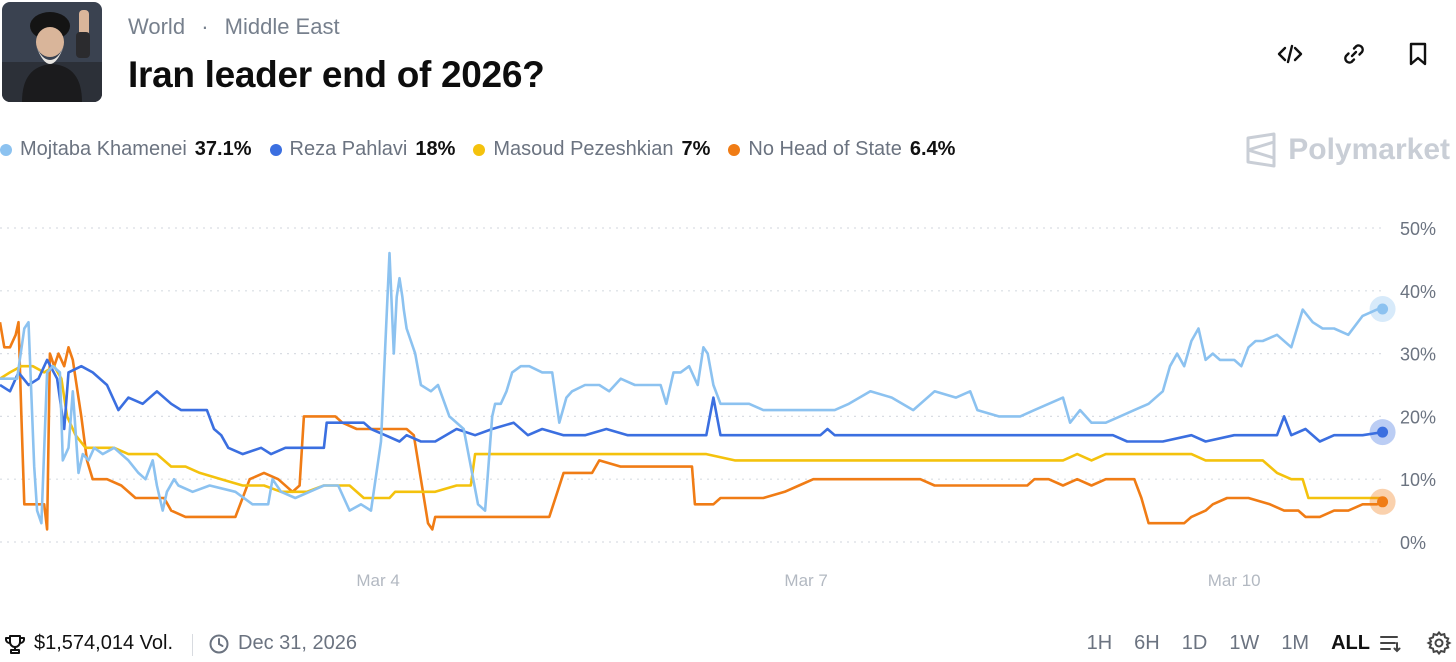  Describe the element at coordinates (348, 149) in the screenshot. I see `legend-name: Reza Pahlavi` at that location.